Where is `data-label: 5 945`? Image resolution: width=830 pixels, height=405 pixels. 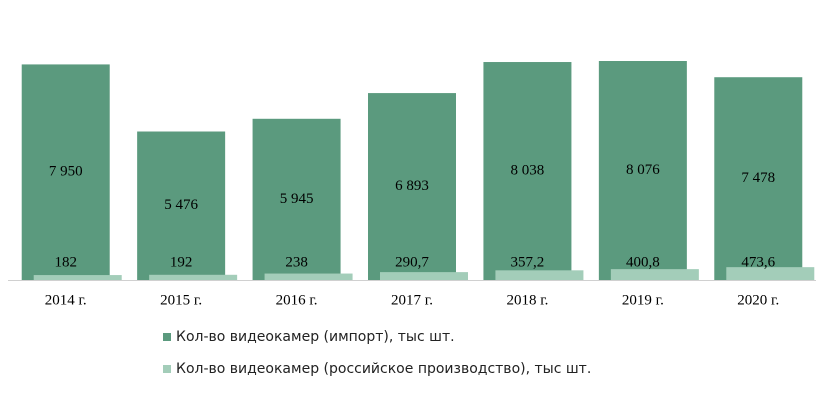
data-label: 5 945 is located at coordinates (297, 199).